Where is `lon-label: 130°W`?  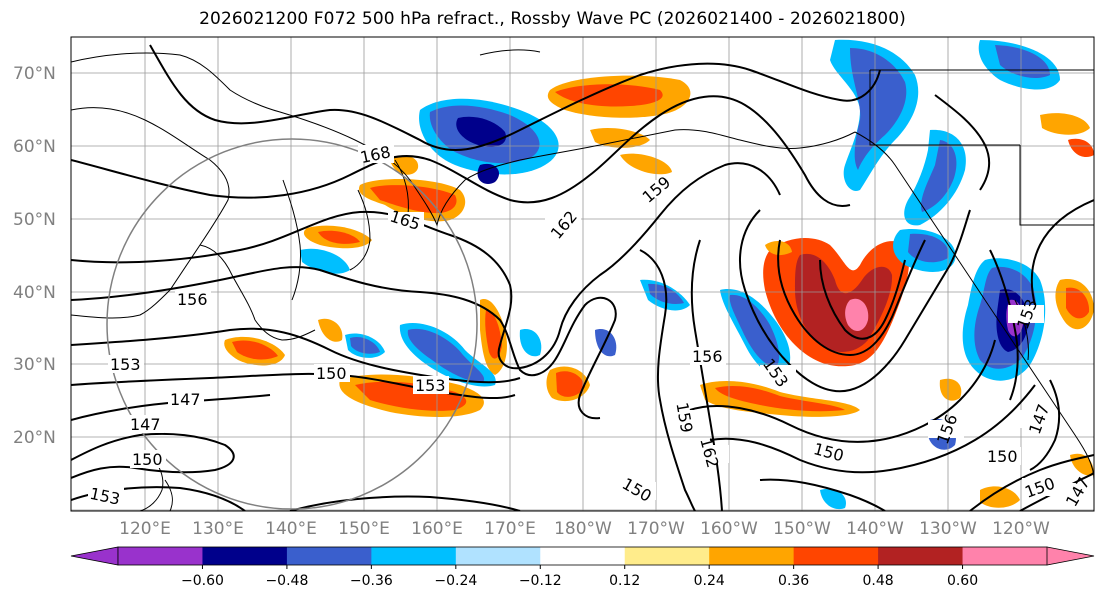 lon-label: 130°W is located at coordinates (948, 529).